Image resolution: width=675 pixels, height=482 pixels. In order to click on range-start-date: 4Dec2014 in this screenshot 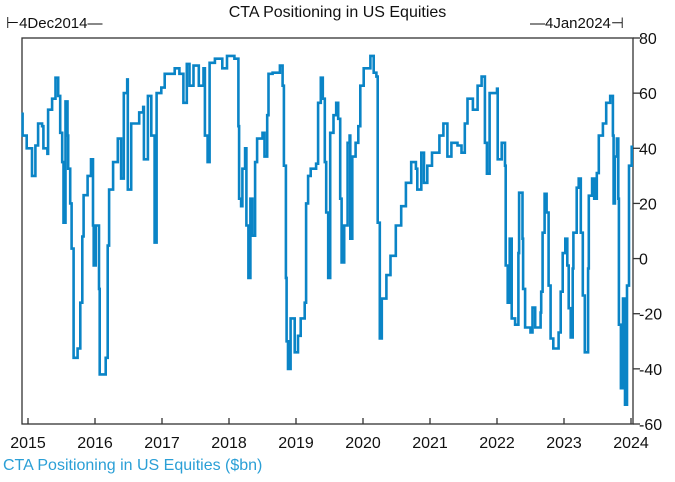, I will do `click(53, 23)`.